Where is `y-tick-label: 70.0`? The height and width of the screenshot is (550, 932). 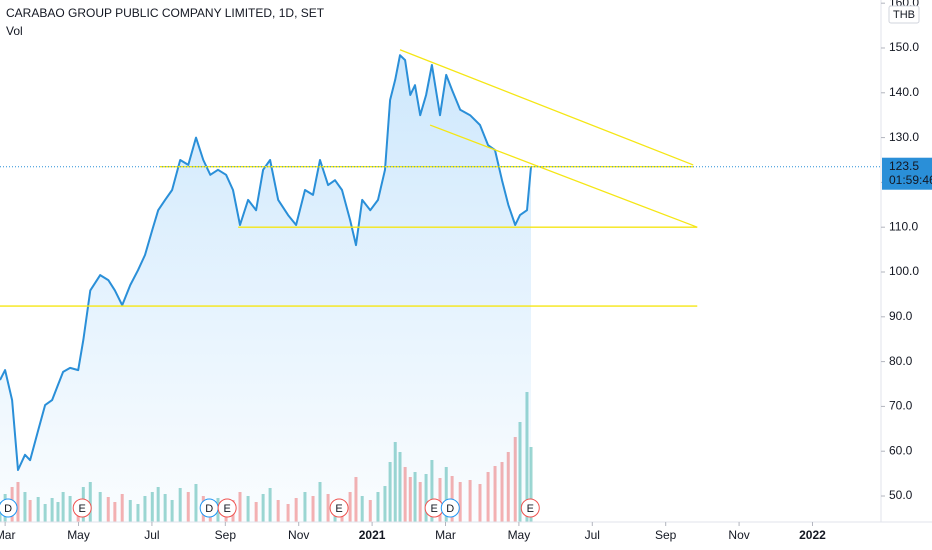 y-tick-label: 70.0 is located at coordinates (901, 406).